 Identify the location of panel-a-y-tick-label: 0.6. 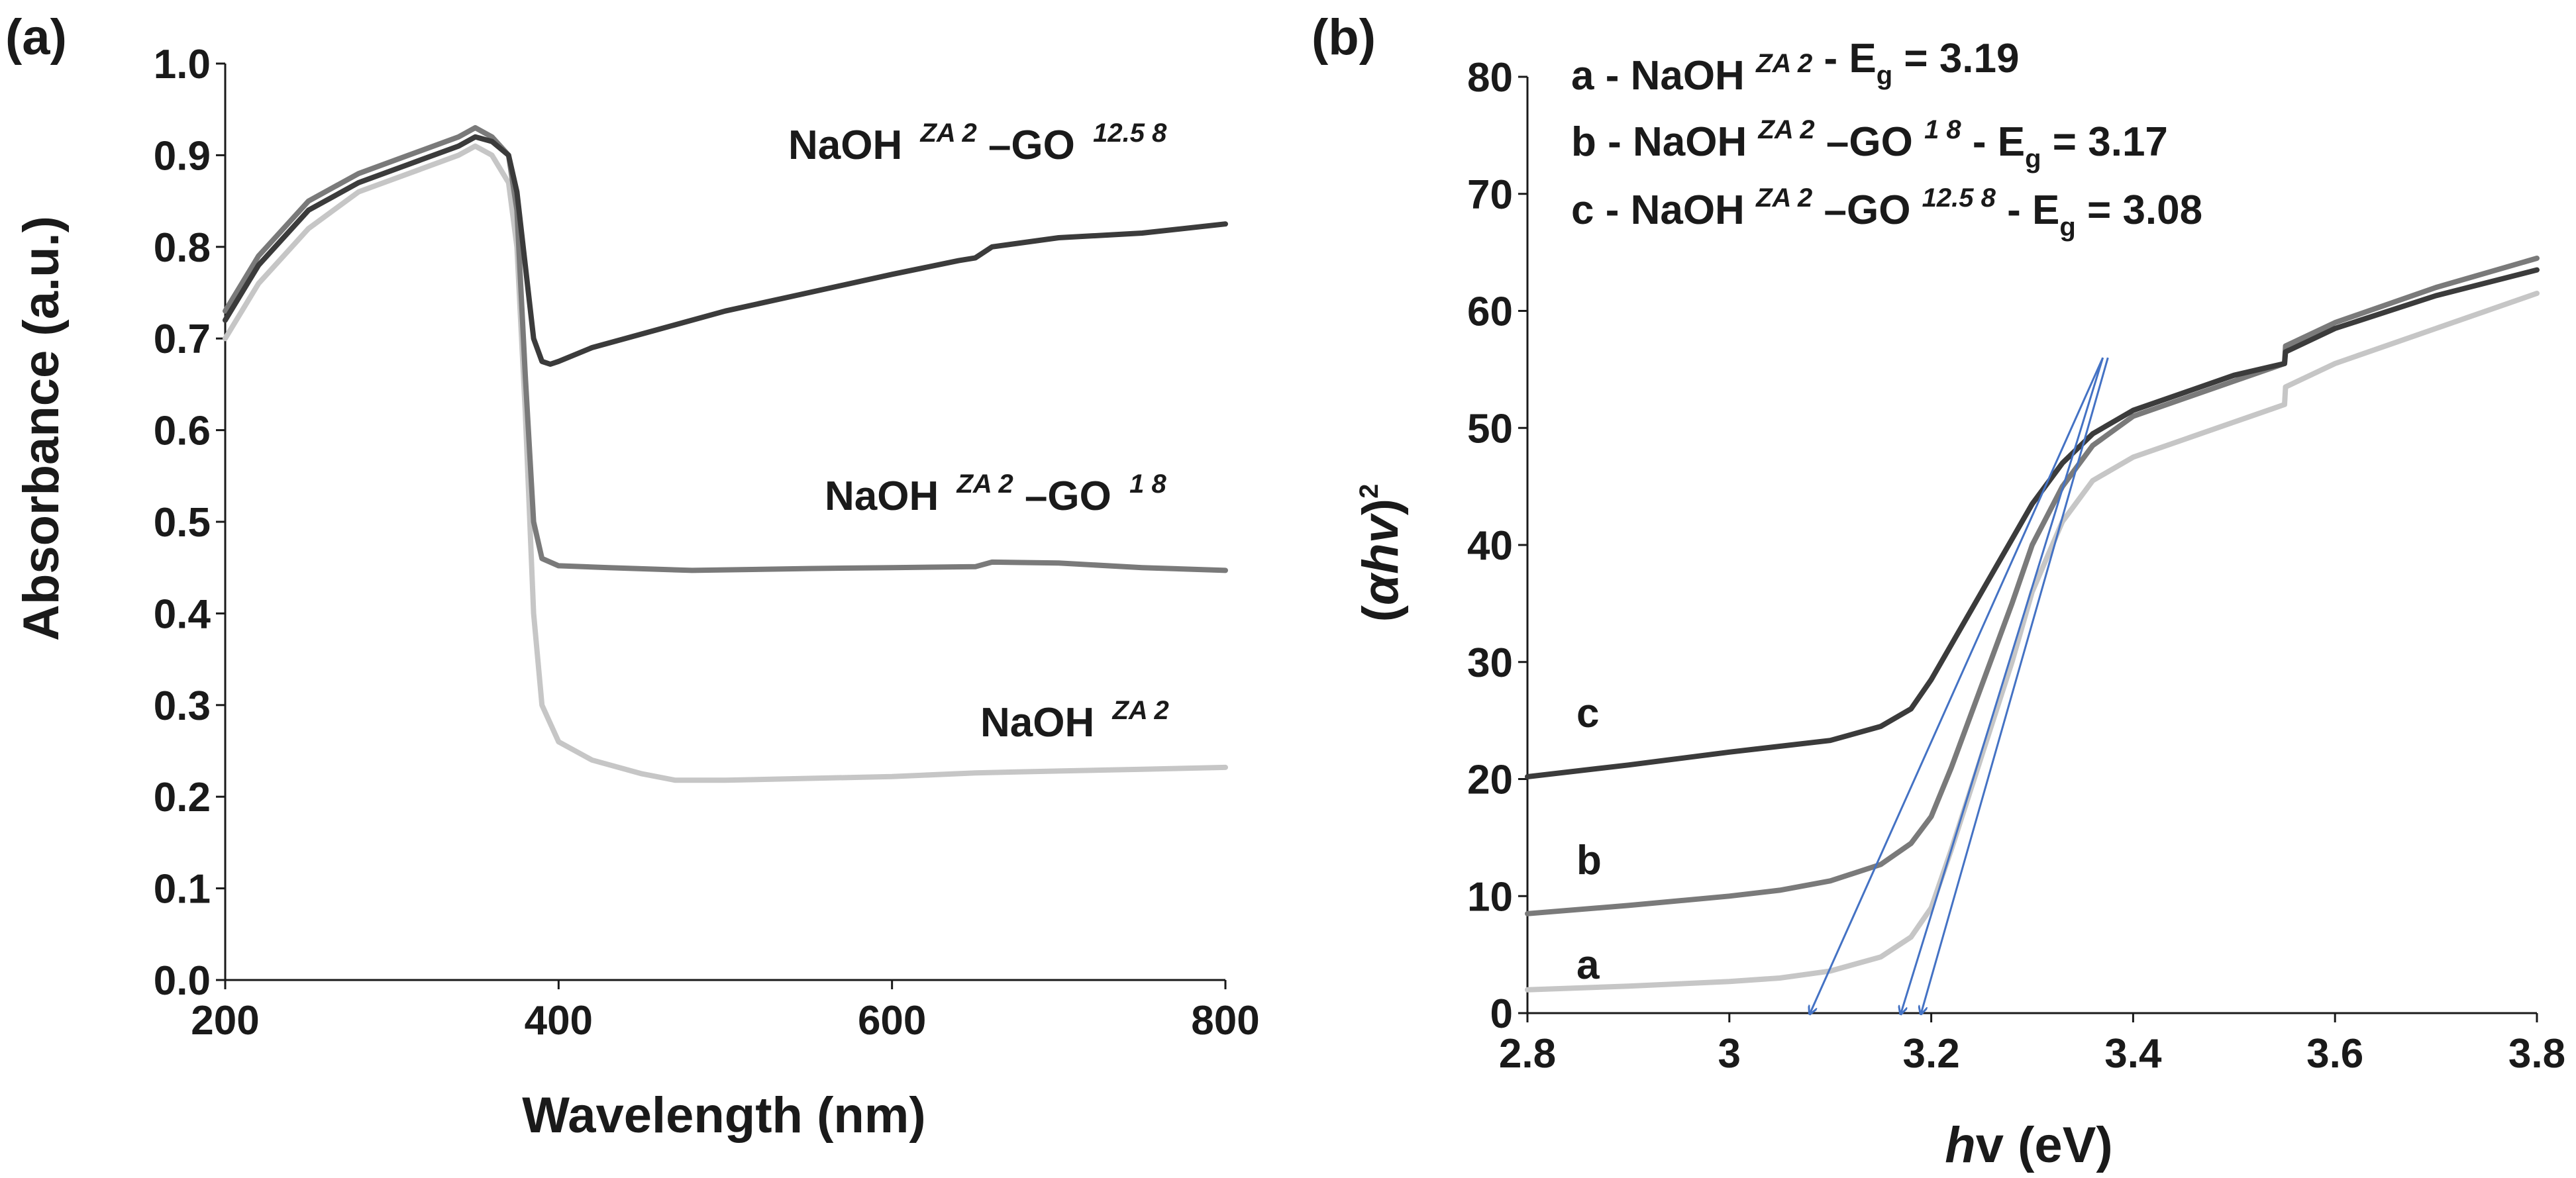
(182, 432).